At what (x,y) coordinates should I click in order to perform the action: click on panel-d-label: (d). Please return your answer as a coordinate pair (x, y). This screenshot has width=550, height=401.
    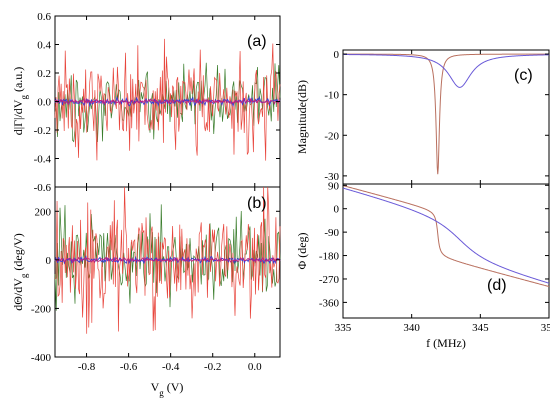
    Looking at the image, I should click on (497, 285).